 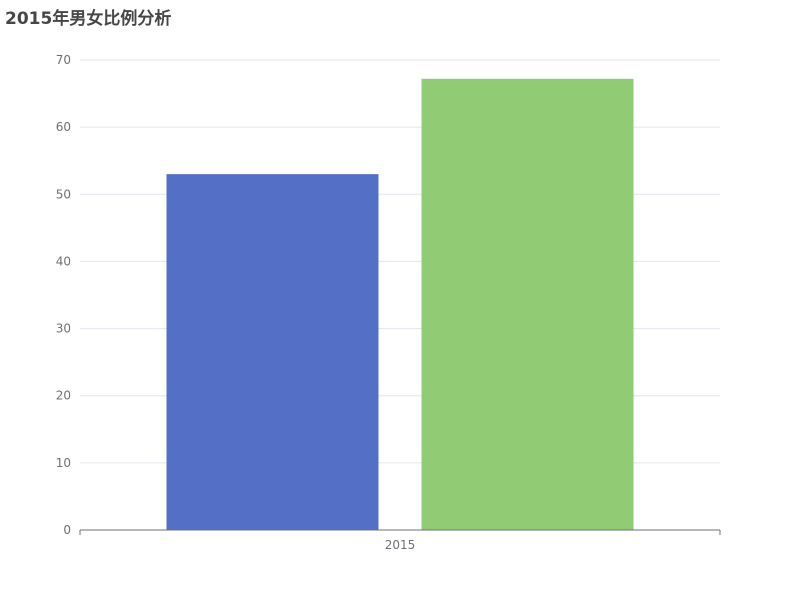 What do you see at coordinates (63, 329) in the screenshot?
I see `y-tick-label: 30` at bounding box center [63, 329].